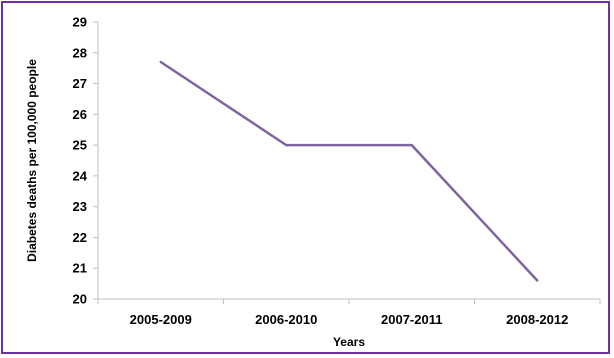 The width and height of the screenshot is (614, 358). I want to click on x-tick-label: 2008-2012, so click(537, 319).